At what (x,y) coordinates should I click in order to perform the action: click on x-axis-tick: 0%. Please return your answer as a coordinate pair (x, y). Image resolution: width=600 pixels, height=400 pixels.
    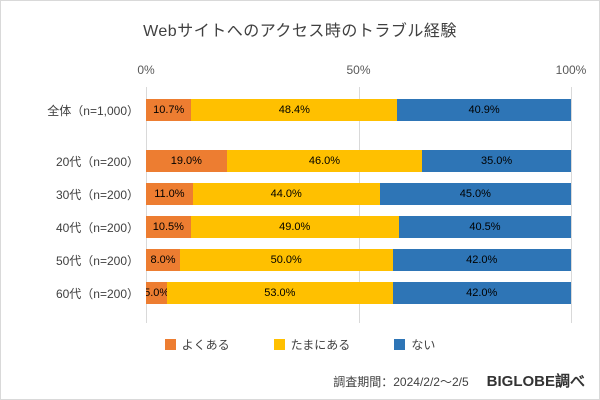
    Looking at the image, I should click on (146, 70).